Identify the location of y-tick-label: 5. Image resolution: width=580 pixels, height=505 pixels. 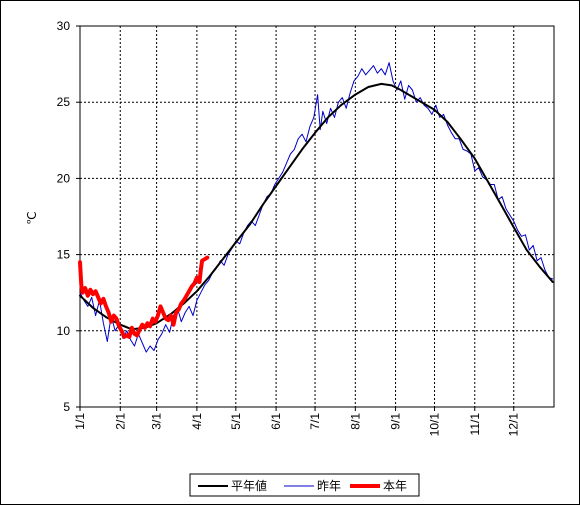
(66, 407).